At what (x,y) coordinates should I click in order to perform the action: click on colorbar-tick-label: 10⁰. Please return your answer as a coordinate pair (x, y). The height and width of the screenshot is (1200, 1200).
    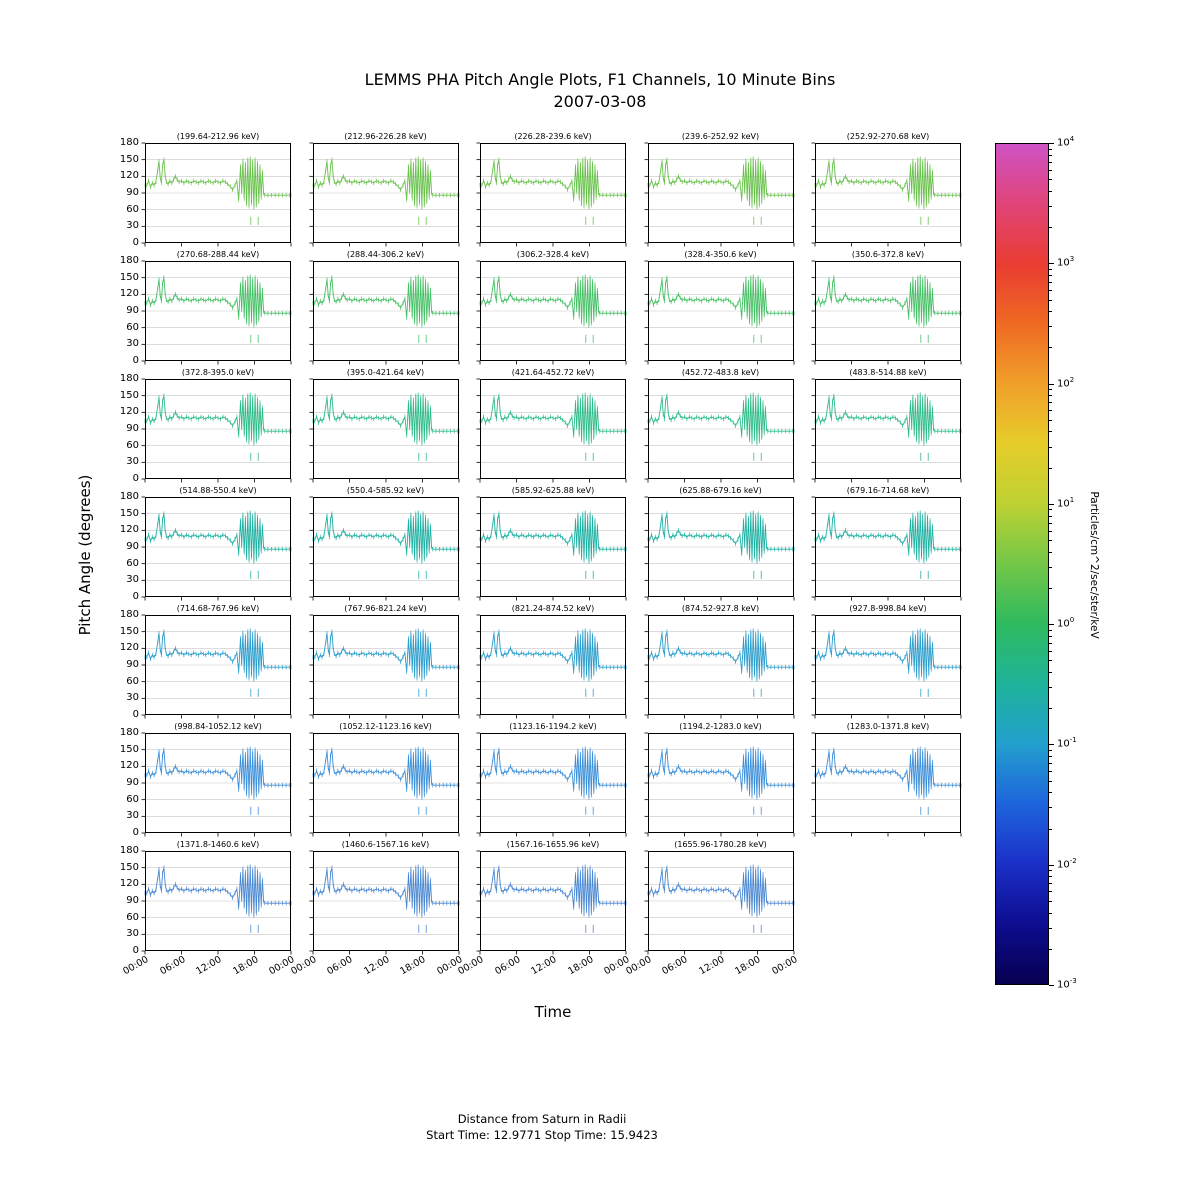
    Looking at the image, I should click on (1066, 623).